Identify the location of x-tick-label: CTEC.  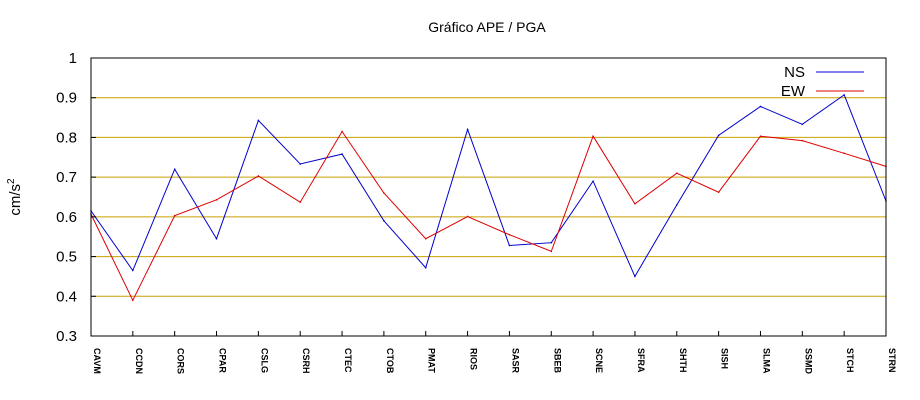
(348, 360).